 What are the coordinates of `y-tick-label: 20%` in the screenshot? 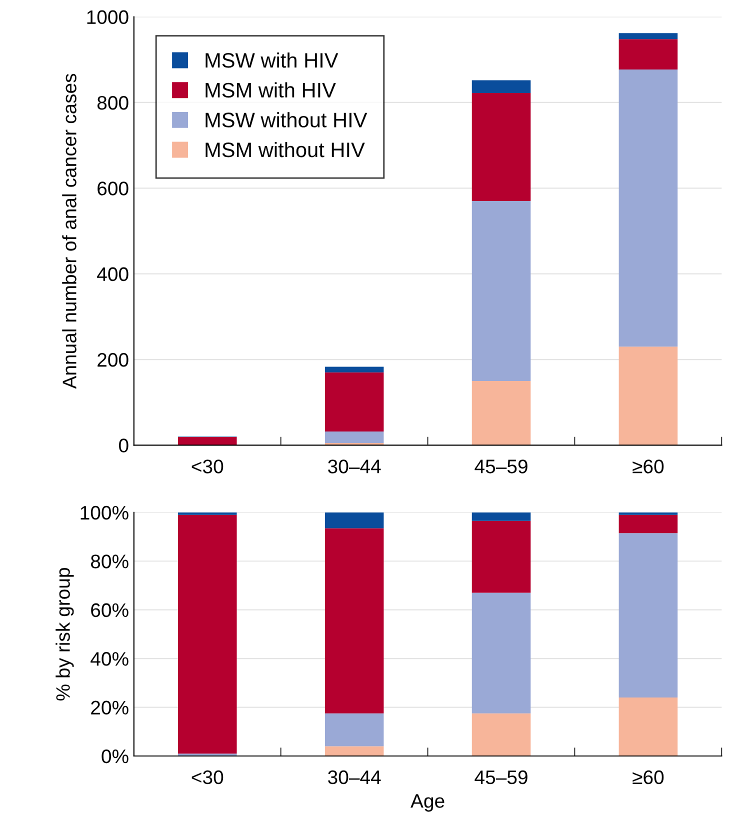 It's located at (109, 707).